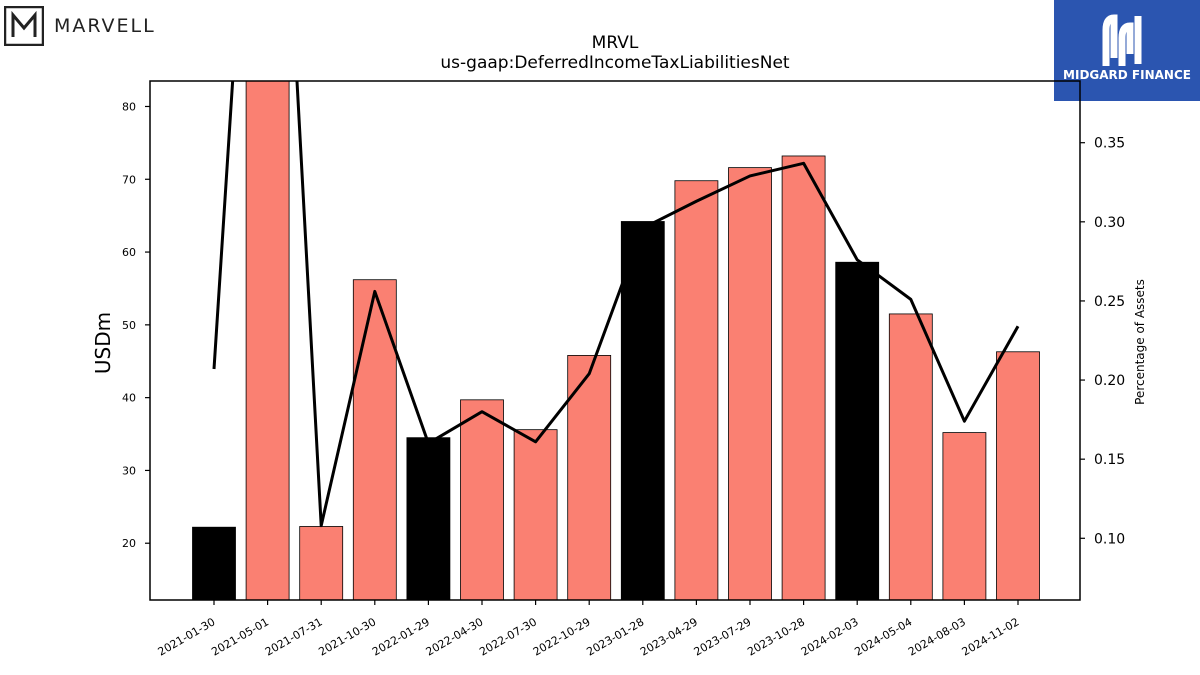  Describe the element at coordinates (562, 636) in the screenshot. I see `x-tick-label: 2022-10-29` at that location.